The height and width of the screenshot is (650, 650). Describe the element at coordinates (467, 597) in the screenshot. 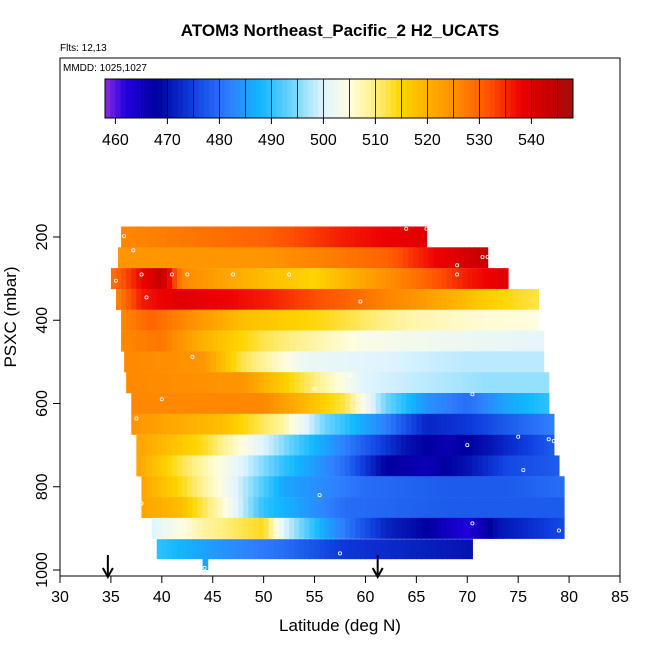

I see `x-tick-label: 70` at that location.